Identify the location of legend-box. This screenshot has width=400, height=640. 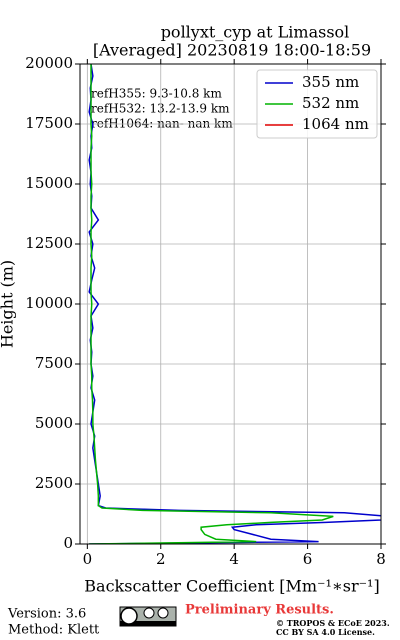
(317, 104).